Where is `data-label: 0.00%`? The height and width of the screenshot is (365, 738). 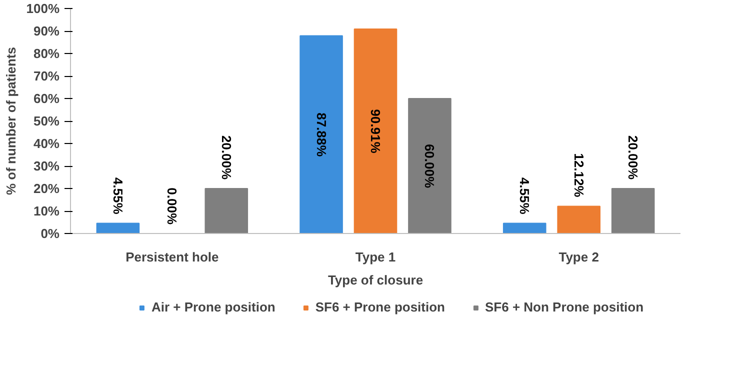 data-label: 0.00% is located at coordinates (172, 206).